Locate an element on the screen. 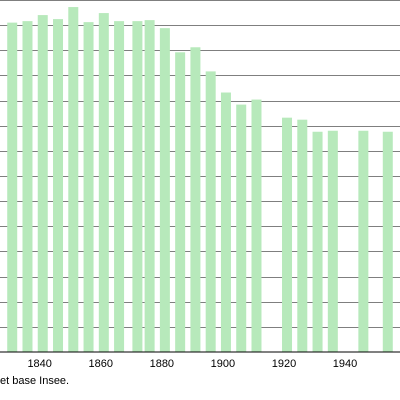 This screenshot has height=400, width=400. bar-1926 is located at coordinates (302, 236).